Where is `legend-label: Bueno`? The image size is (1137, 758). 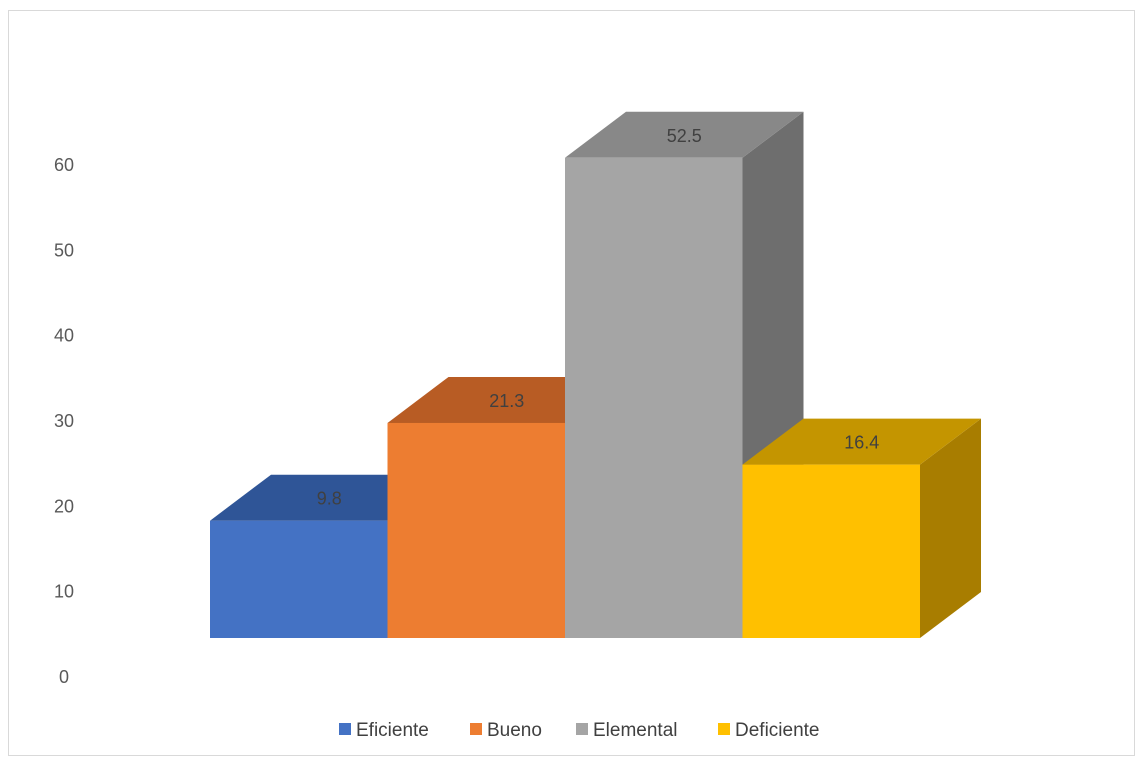
legend-label: Bueno is located at coordinates (514, 730).